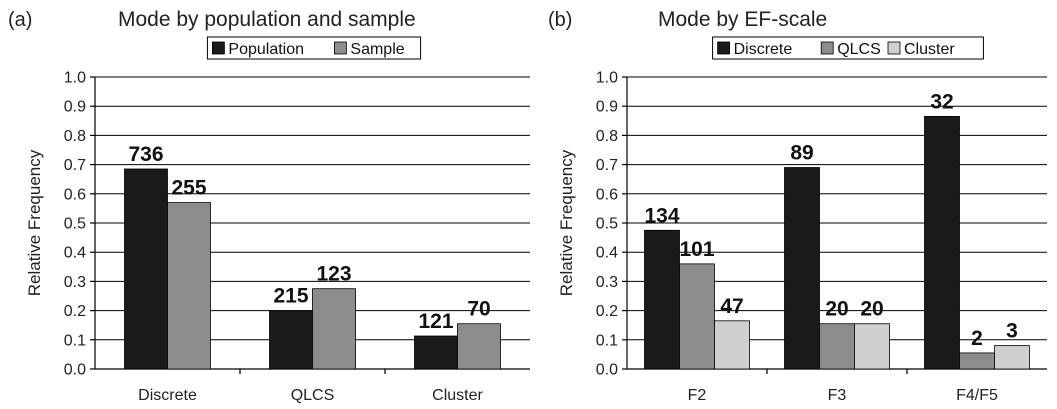 Image resolution: width=1057 pixels, height=409 pixels. I want to click on bar-discrete-f2, so click(662, 299).